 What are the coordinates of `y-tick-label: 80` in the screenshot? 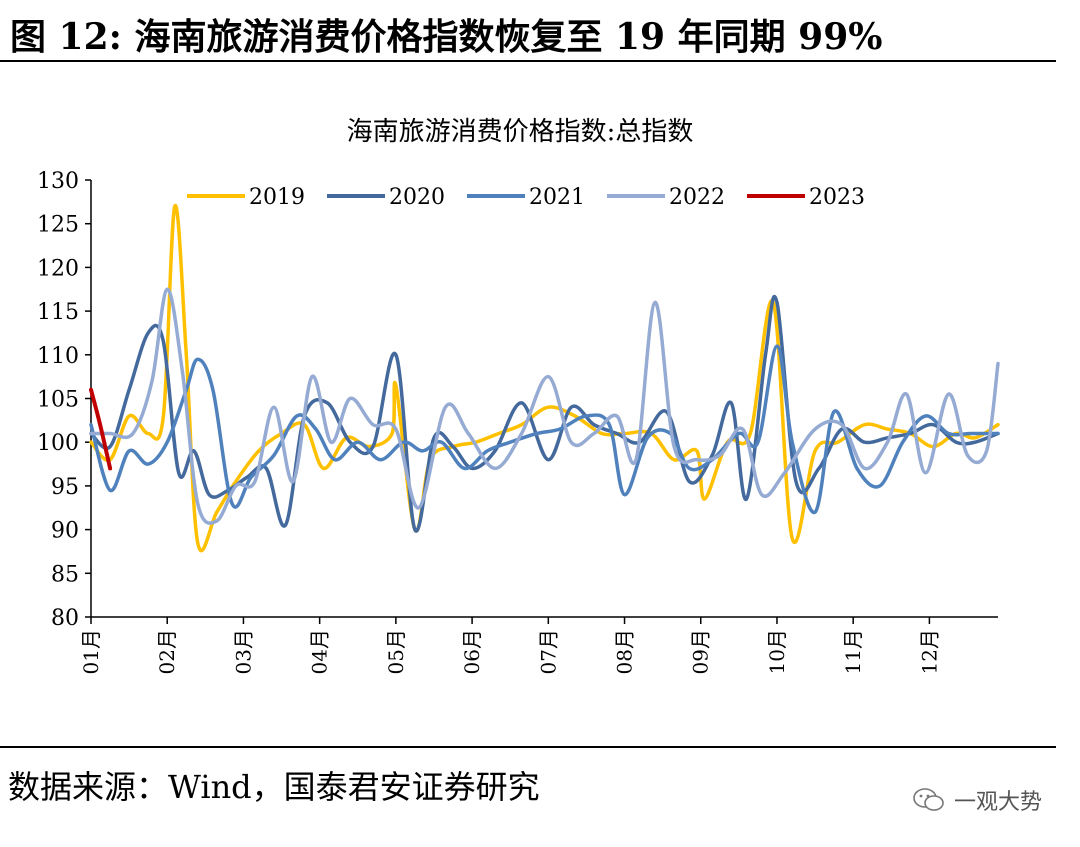 It's located at (65, 618).